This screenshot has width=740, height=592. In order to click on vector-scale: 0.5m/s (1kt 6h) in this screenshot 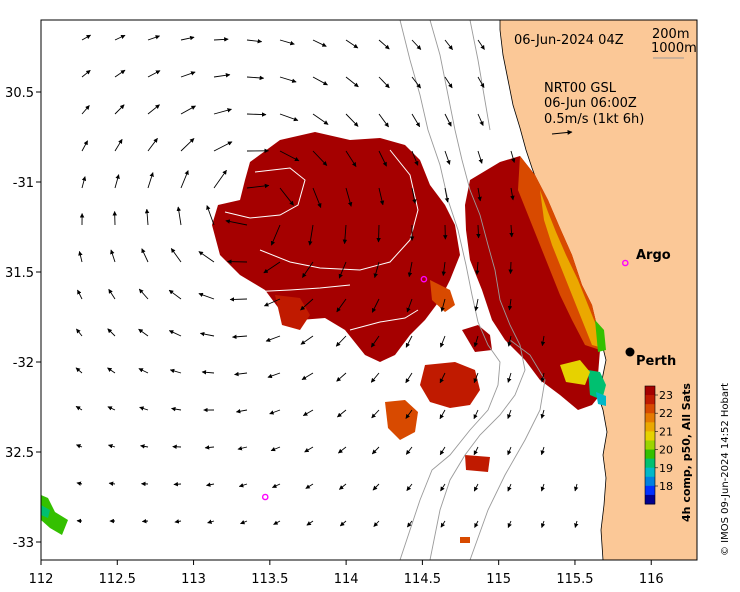, I will do `click(594, 119)`.